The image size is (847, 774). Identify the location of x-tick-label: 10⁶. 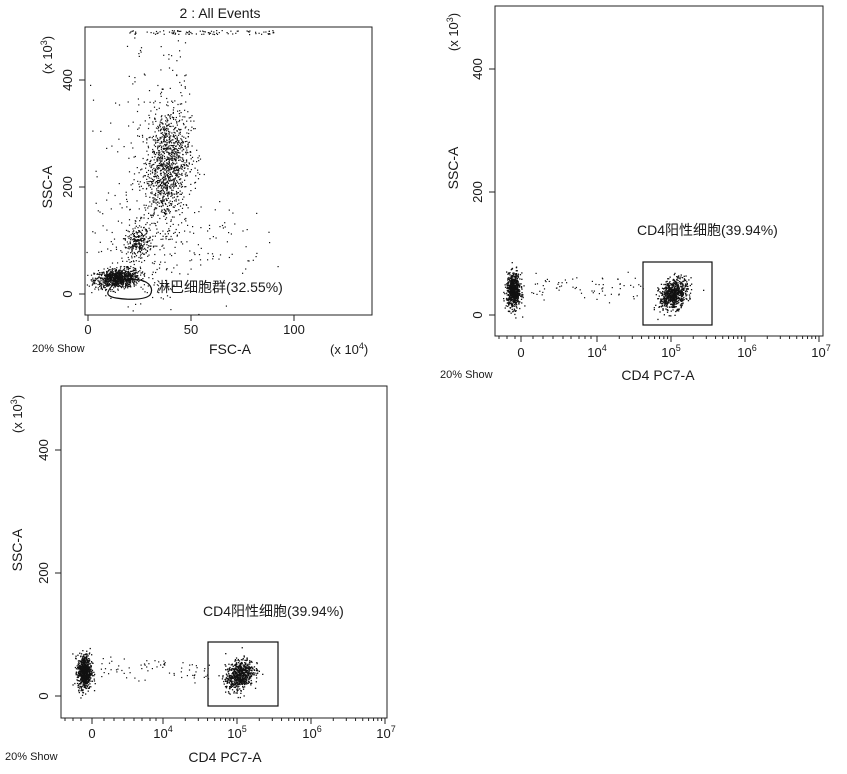
(746, 351).